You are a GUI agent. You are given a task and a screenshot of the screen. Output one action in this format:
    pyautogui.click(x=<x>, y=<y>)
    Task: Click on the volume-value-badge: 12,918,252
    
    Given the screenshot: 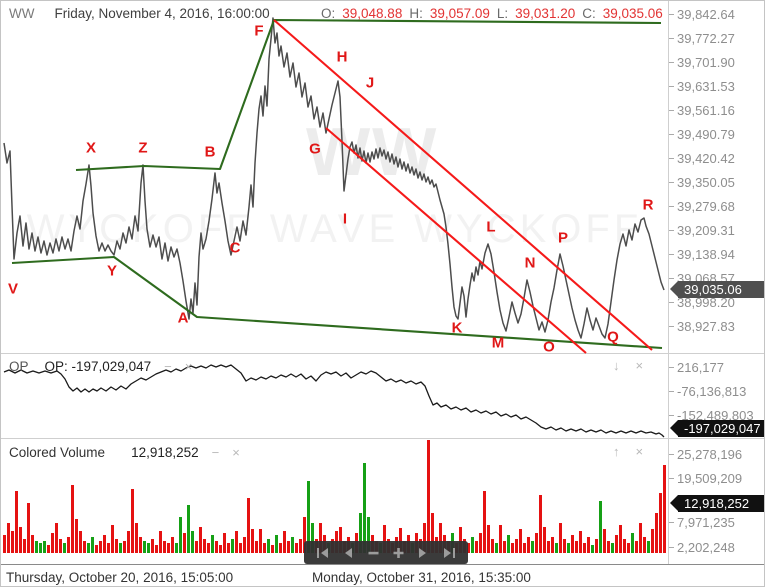 What is the action you would take?
    pyautogui.click(x=717, y=503)
    